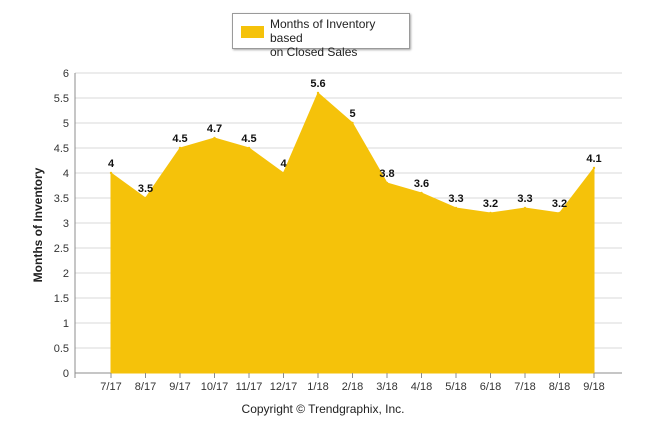 Image resolution: width=646 pixels, height=434 pixels. Describe the element at coordinates (61, 349) in the screenshot. I see `y-tick-label: 0.5` at that location.